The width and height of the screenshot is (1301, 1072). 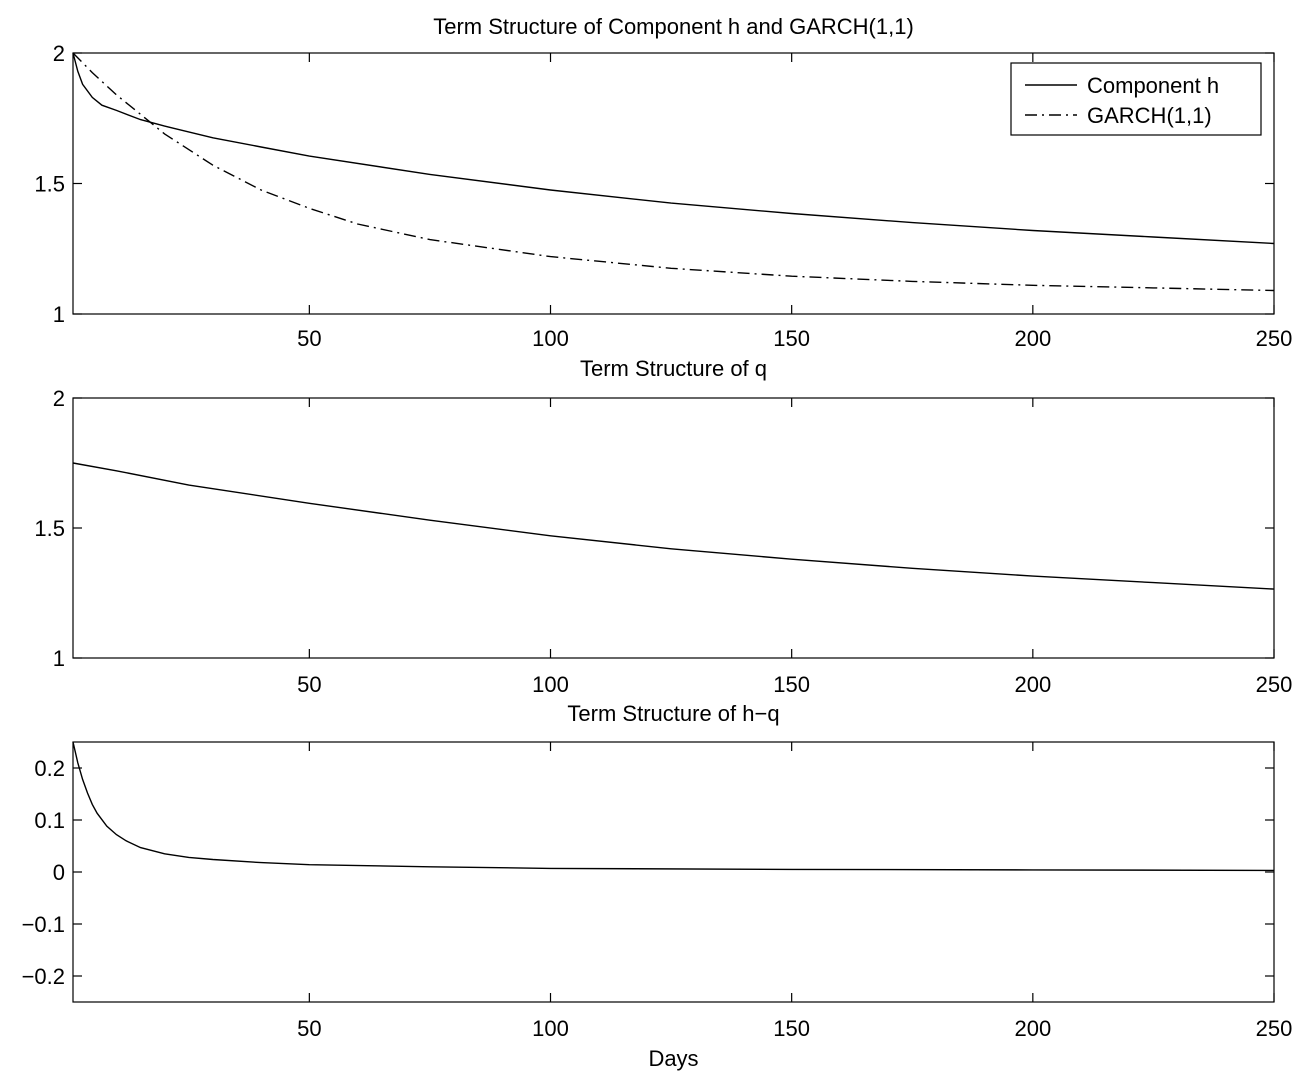 I want to click on chart-title: Term Structure of q, so click(x=673, y=368).